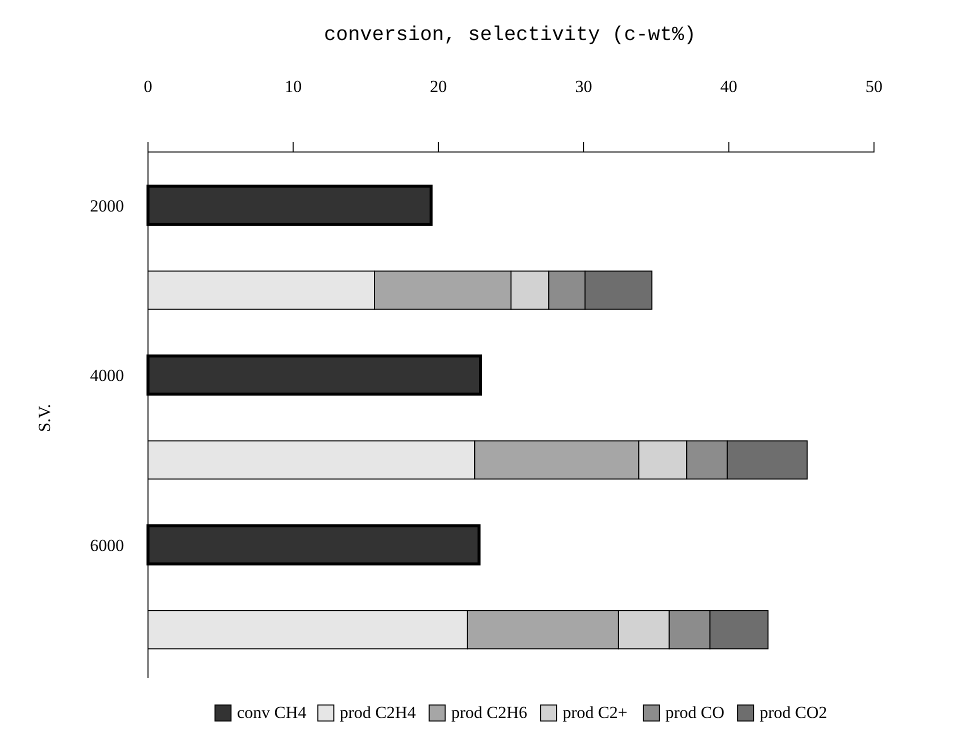  Describe the element at coordinates (438, 86) in the screenshot. I see `x-tick-label: 20` at that location.